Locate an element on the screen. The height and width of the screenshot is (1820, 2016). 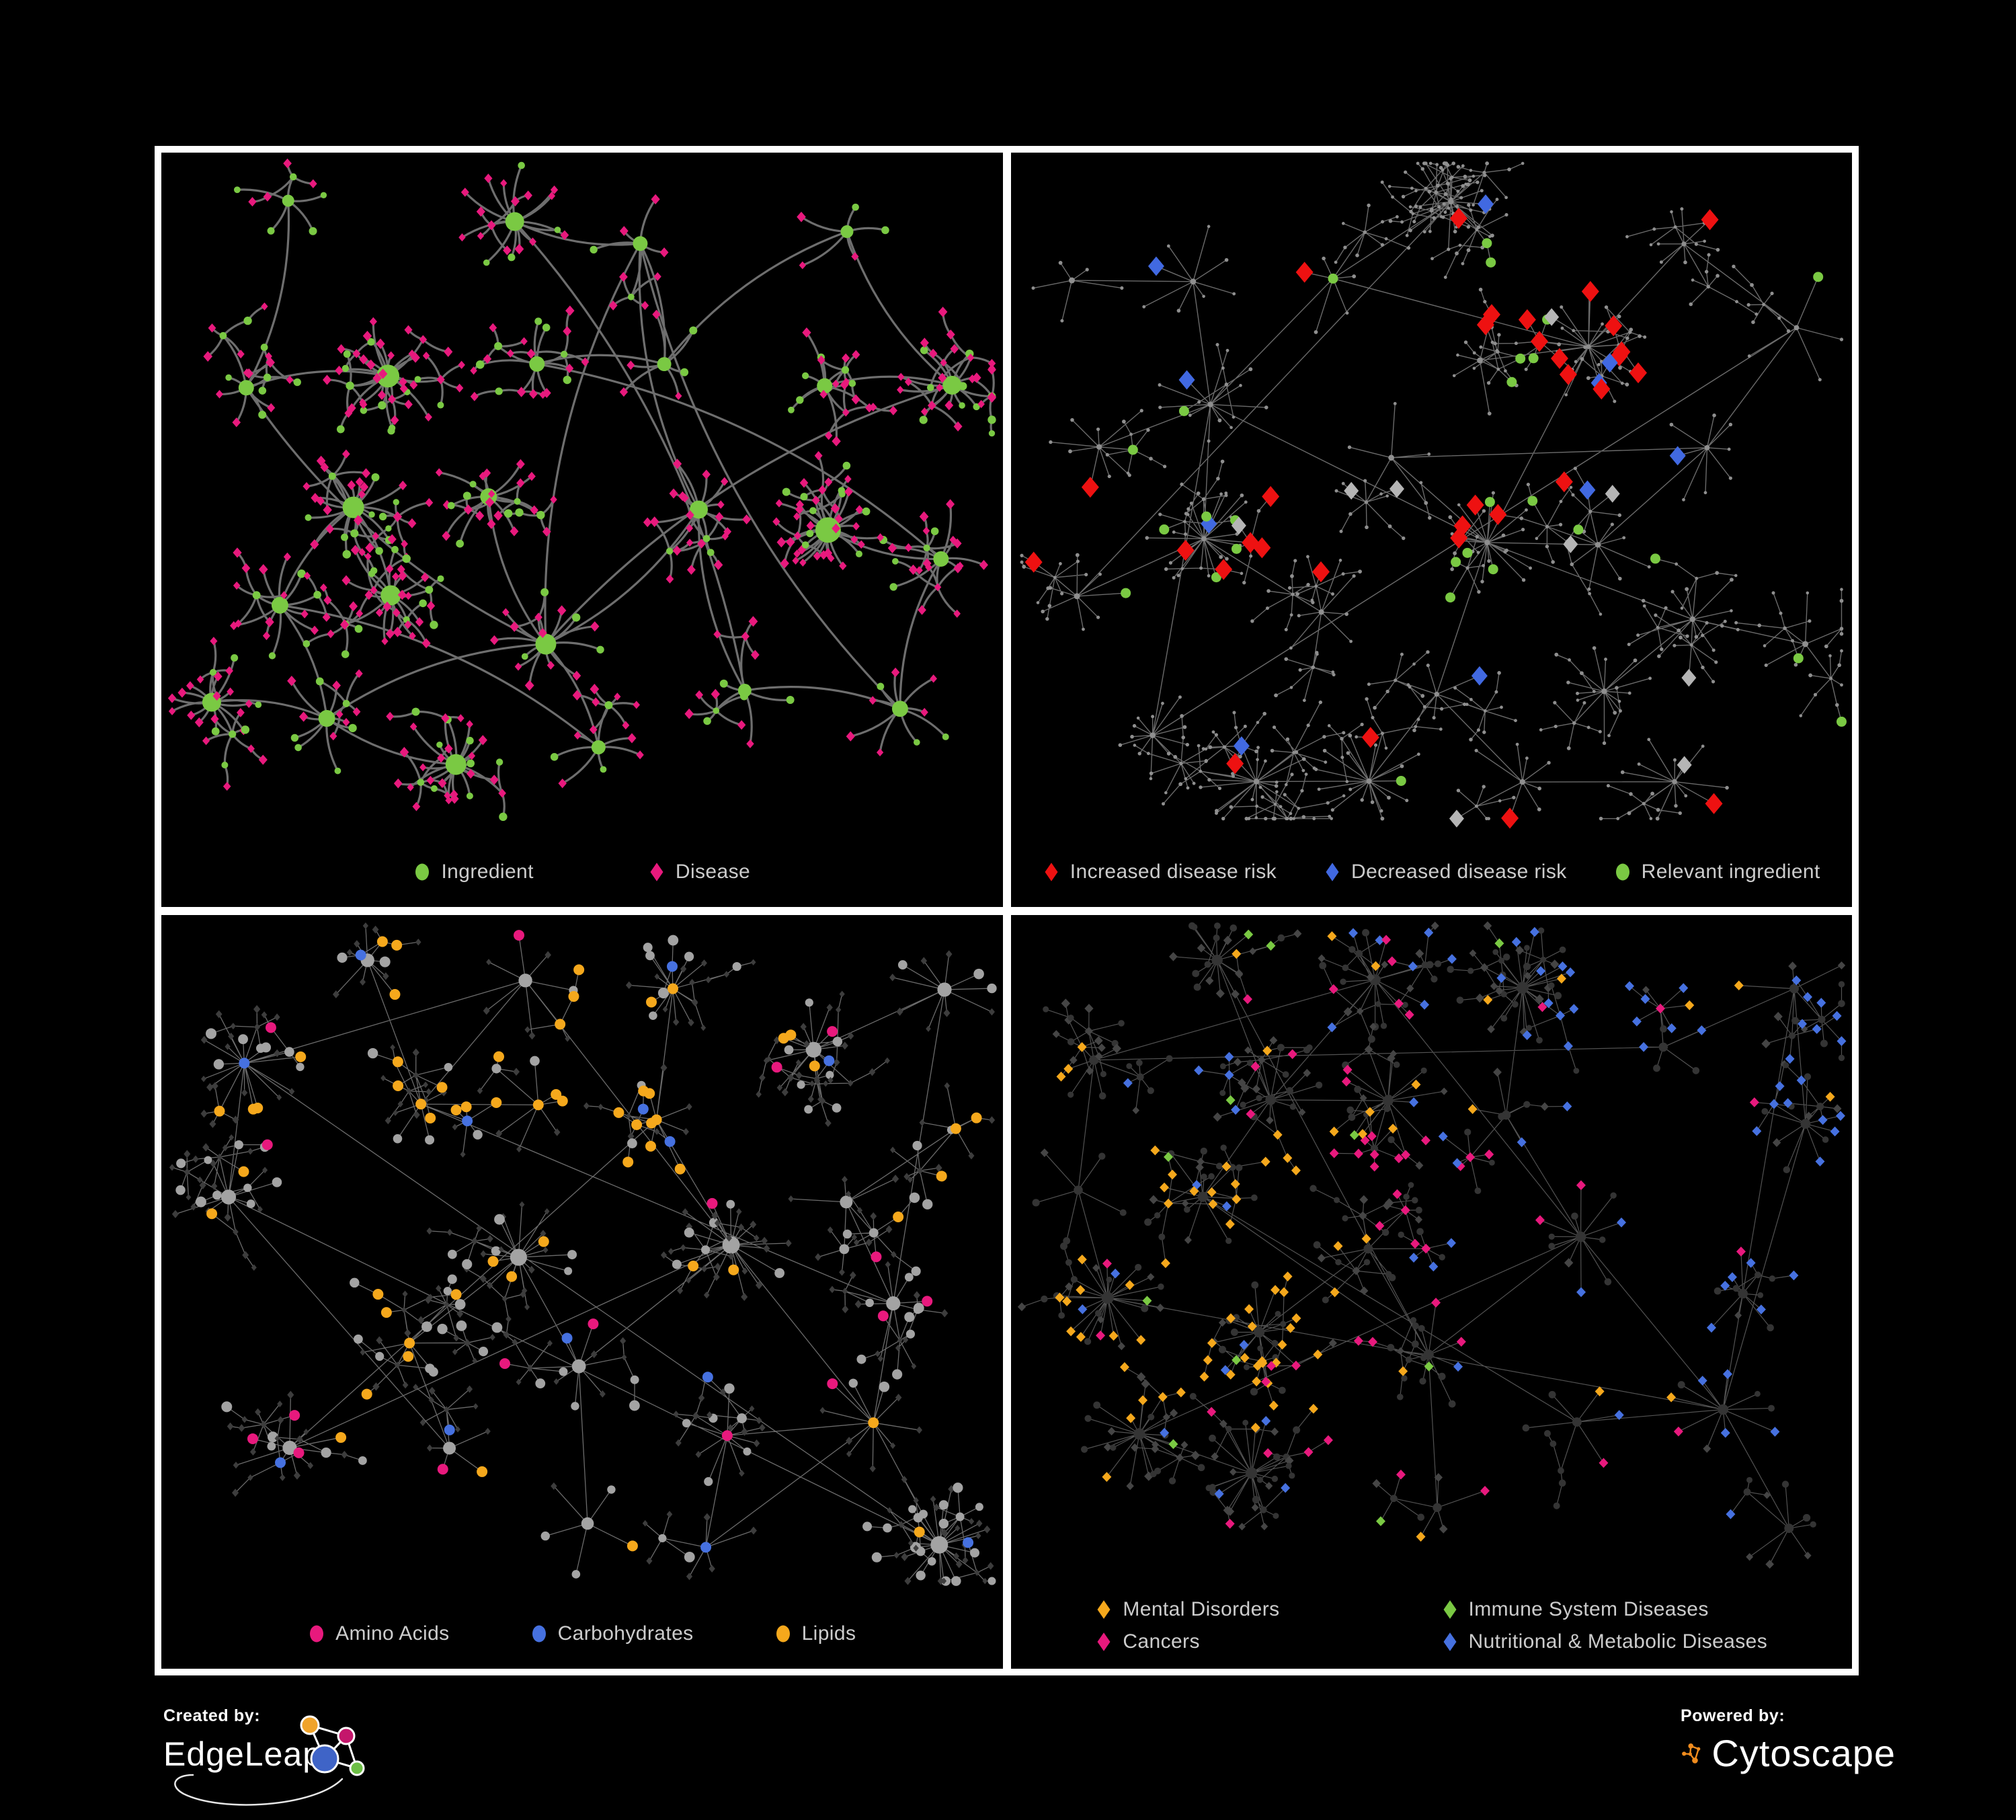
legend-item: Decreased disease risk is located at coordinates (1445, 872).